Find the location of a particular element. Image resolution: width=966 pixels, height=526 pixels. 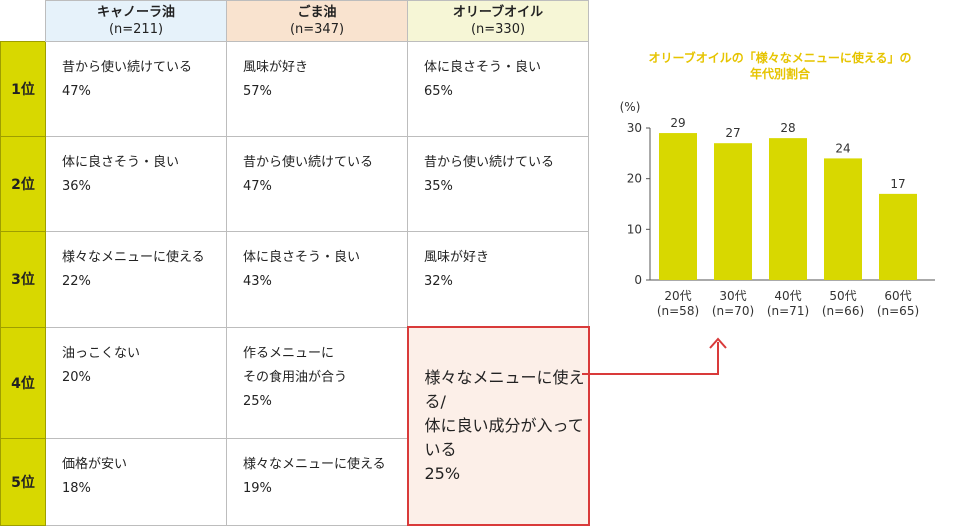

x-tick-label: 20代 is located at coordinates (677, 296).